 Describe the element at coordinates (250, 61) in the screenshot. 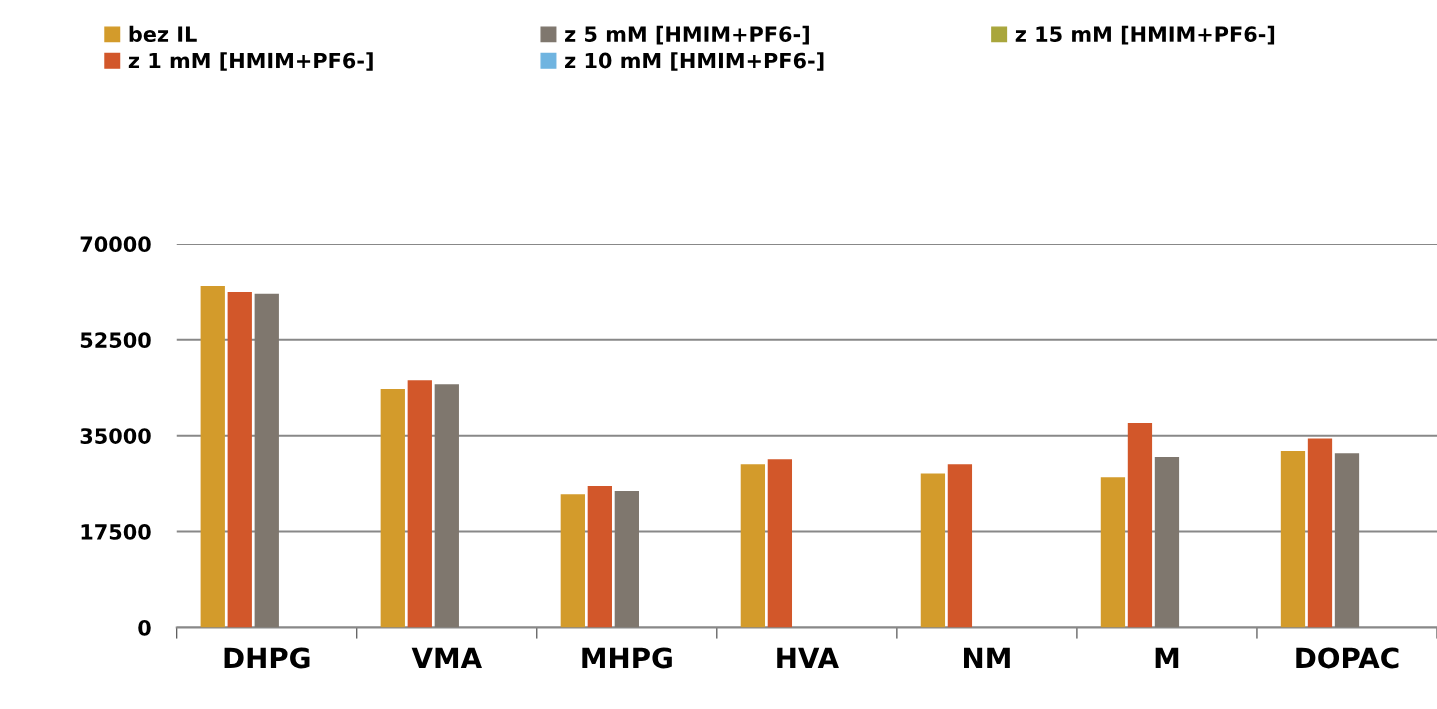

I see `legend-label: z 1 mM [HMIM+PF6-]` at that location.